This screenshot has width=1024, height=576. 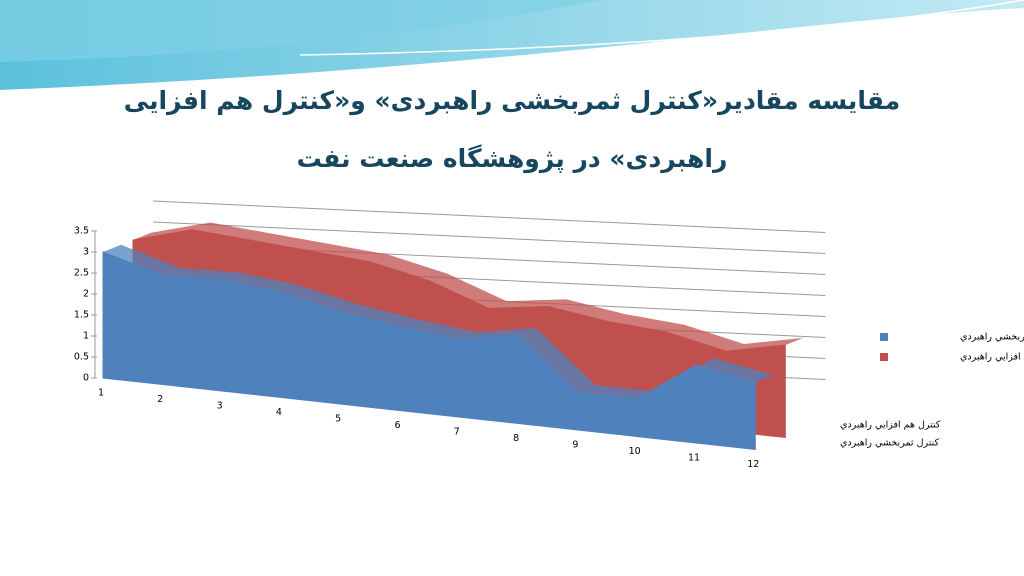 What do you see at coordinates (101, 393) in the screenshot?
I see `x-tick-label: 1` at bounding box center [101, 393].